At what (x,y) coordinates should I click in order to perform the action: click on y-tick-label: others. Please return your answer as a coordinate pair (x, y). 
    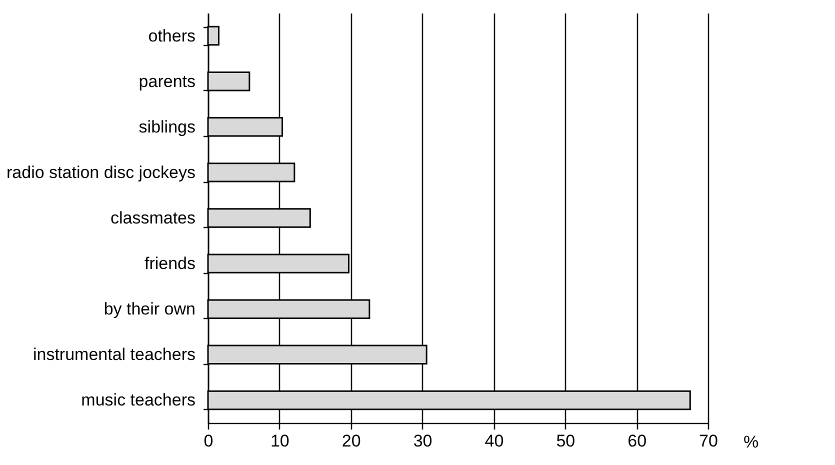
    Looking at the image, I should click on (172, 36).